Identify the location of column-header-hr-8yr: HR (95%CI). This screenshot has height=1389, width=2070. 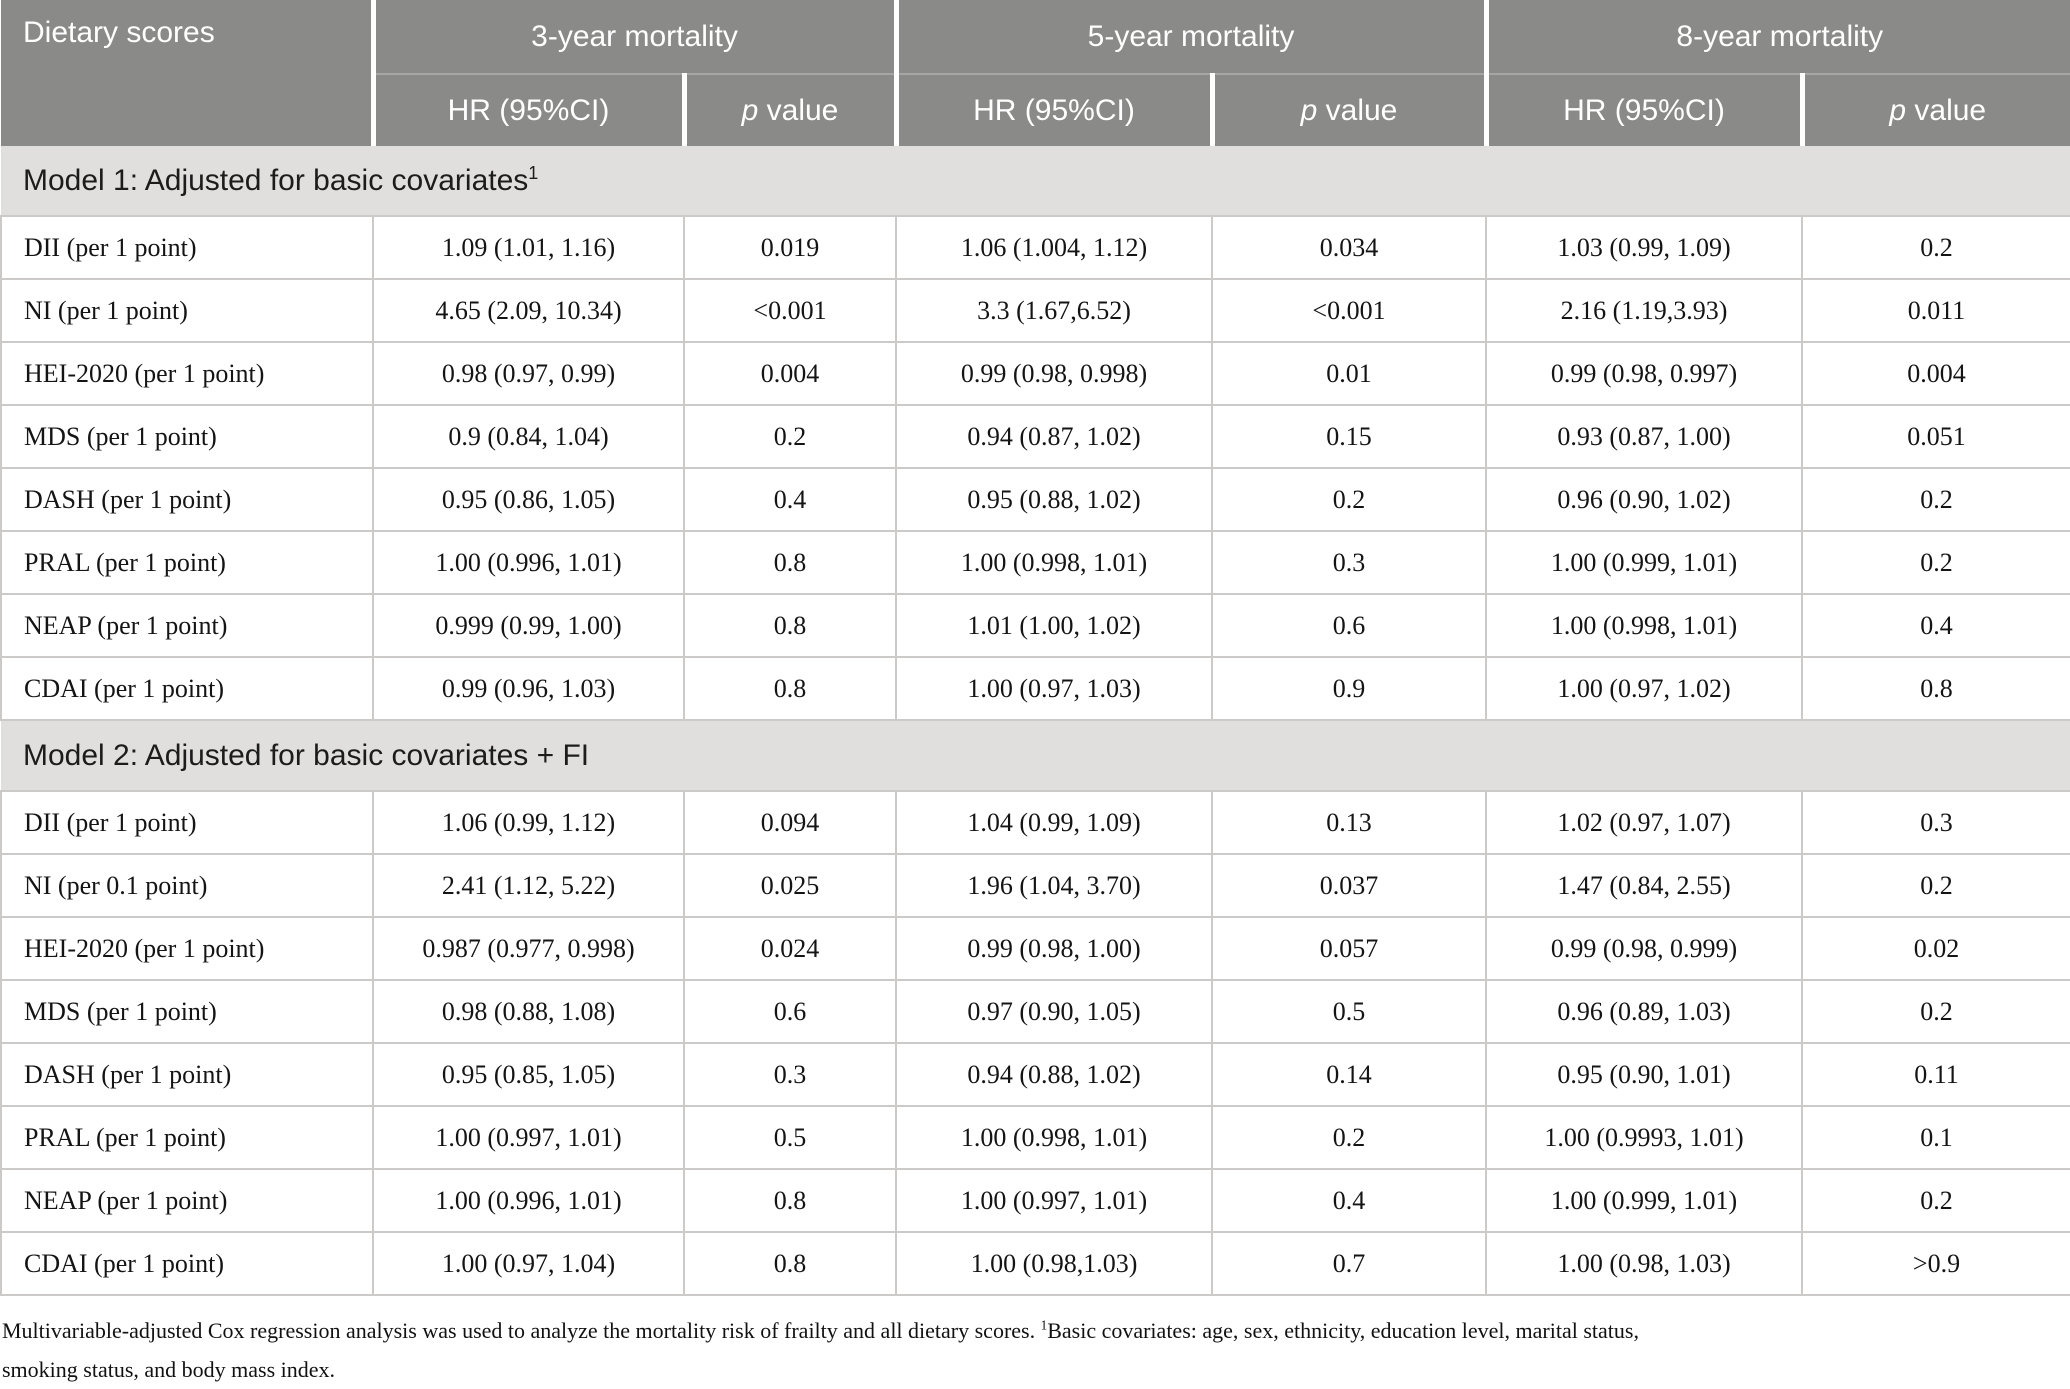
(1642, 110).